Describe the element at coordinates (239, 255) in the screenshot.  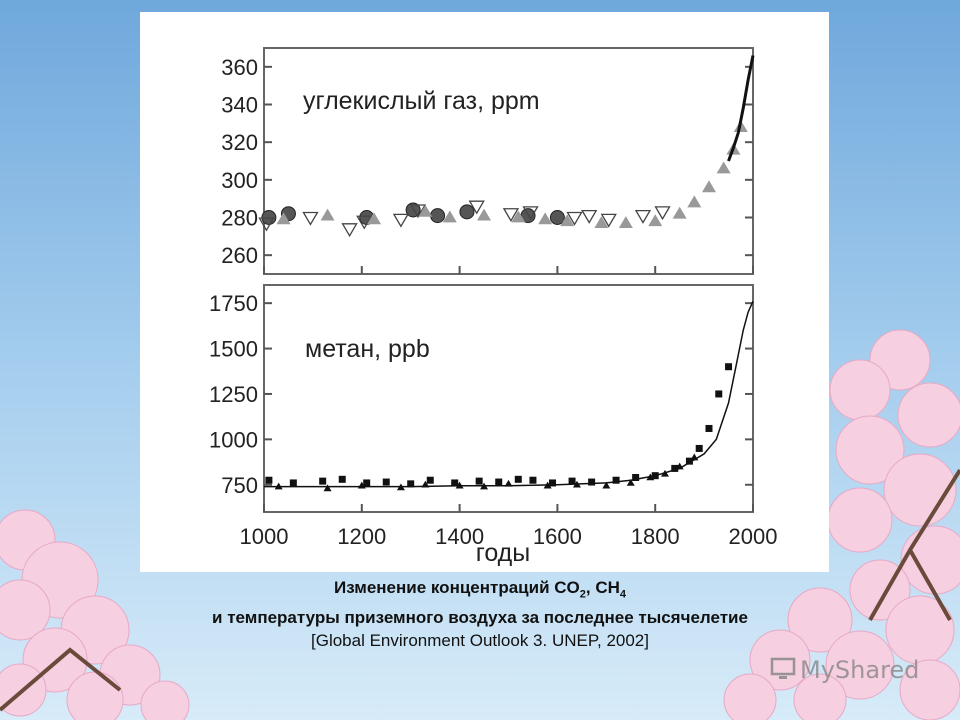
I see `y-tick-label: 260` at that location.